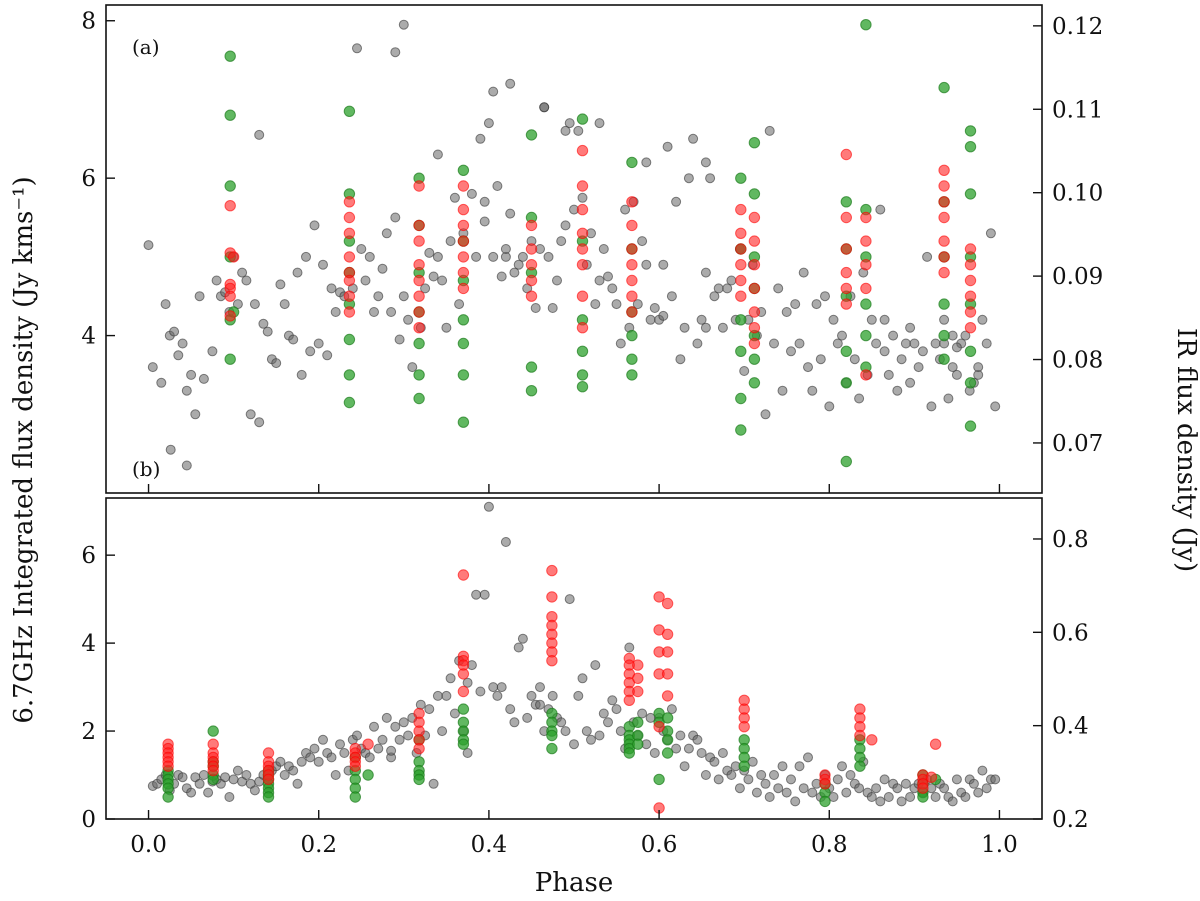 The width and height of the screenshot is (1200, 901). Describe the element at coordinates (574, 883) in the screenshot. I see `x-axis-label: Phase` at that location.